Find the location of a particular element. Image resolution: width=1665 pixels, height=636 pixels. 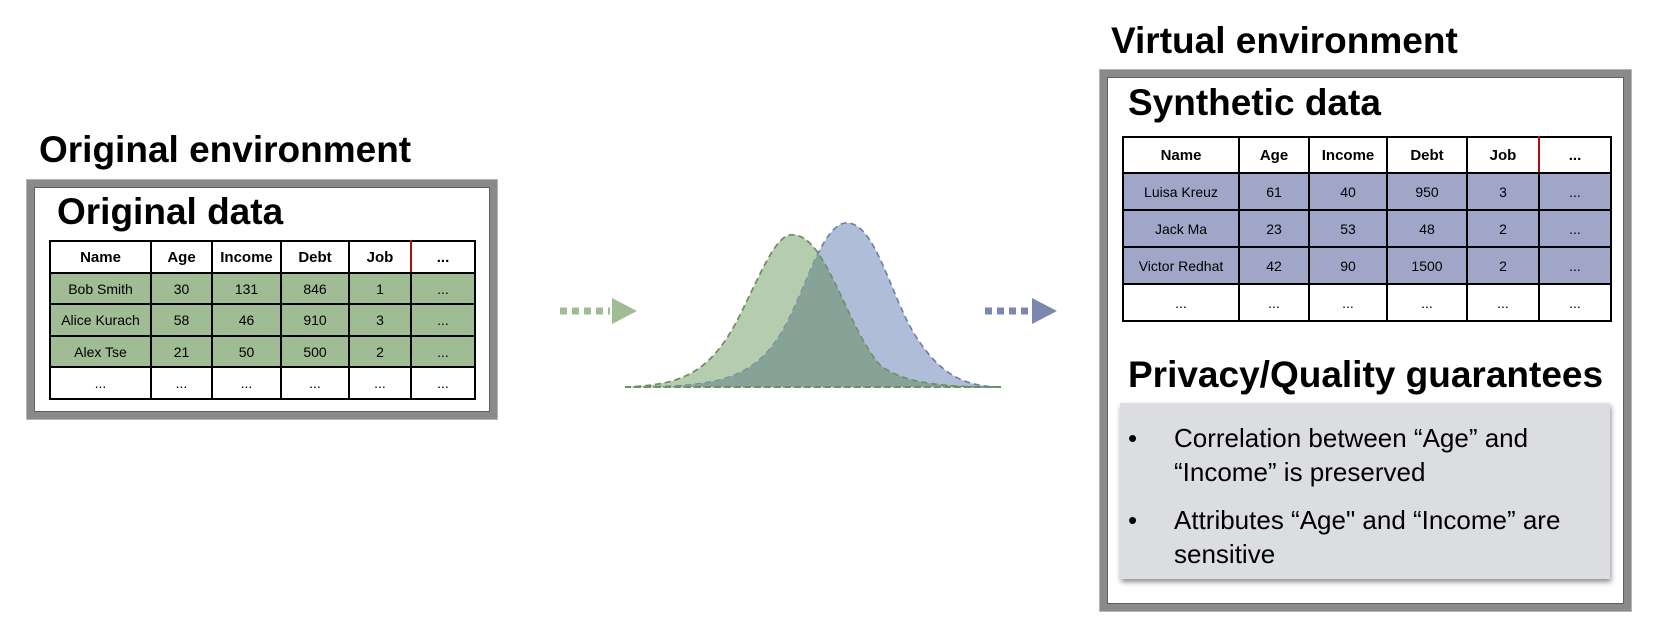

table-cell: 910 is located at coordinates (315, 320).